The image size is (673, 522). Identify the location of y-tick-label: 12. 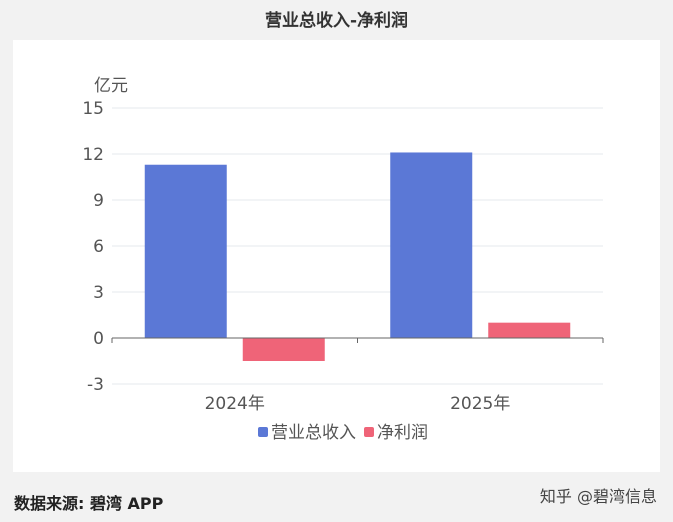
(93, 155).